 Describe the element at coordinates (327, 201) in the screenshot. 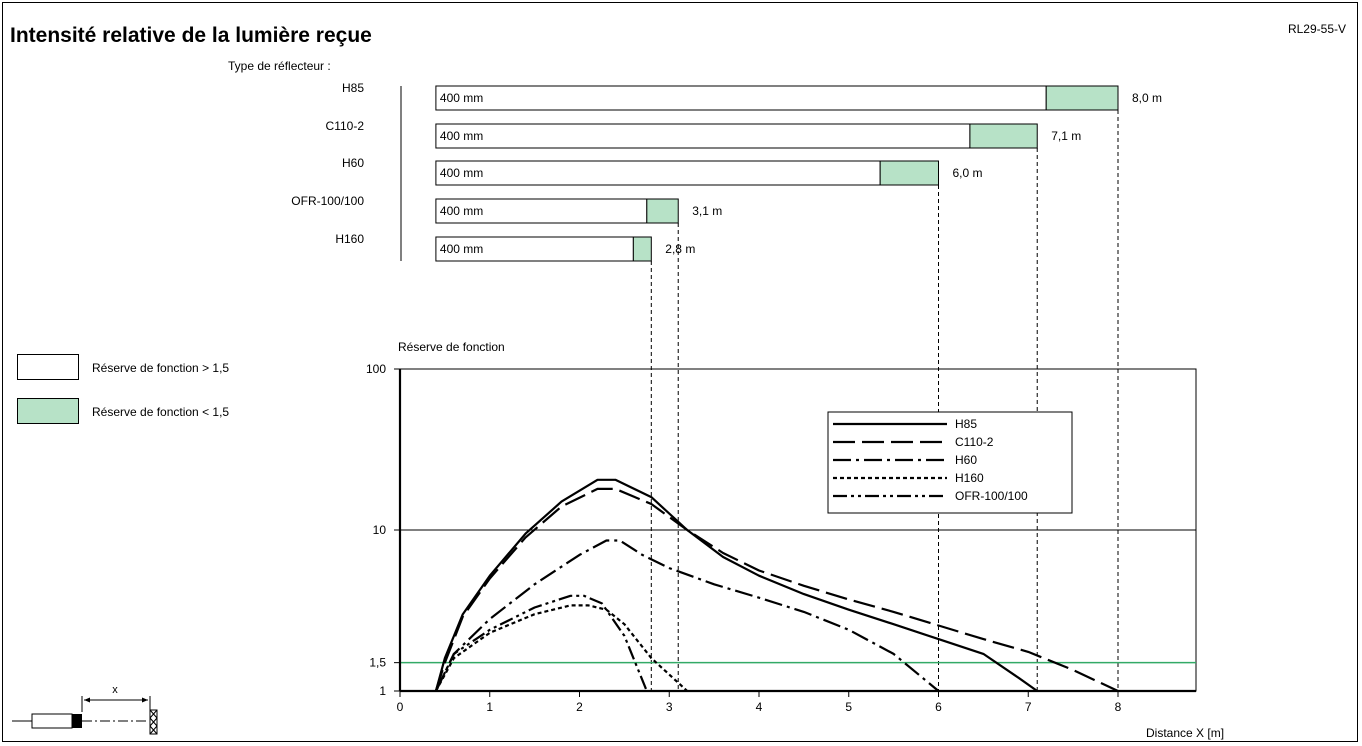

I see `bar-name: OFR-100/100` at that location.